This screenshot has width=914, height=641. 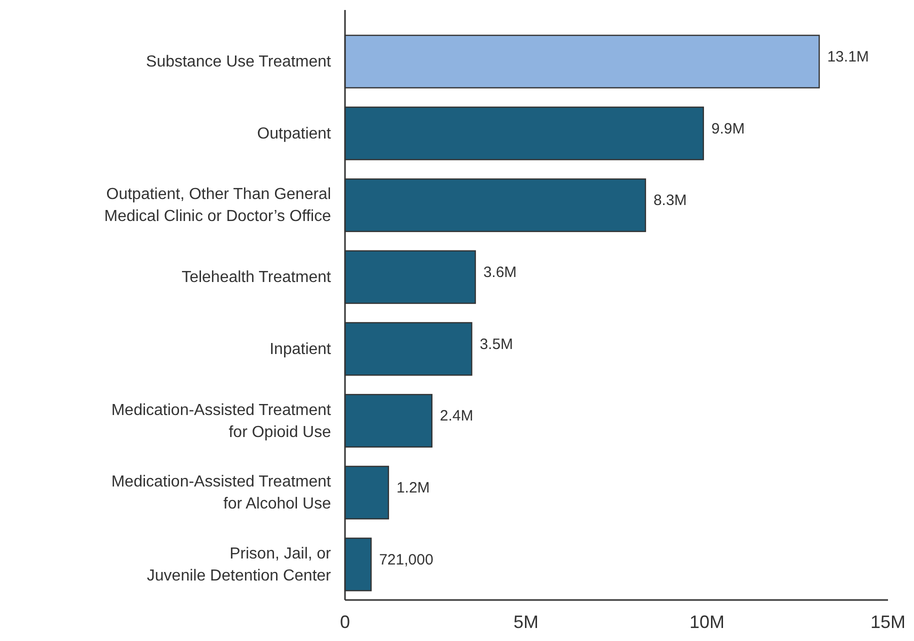 What do you see at coordinates (670, 201) in the screenshot?
I see `data-label: 8.3M` at bounding box center [670, 201].